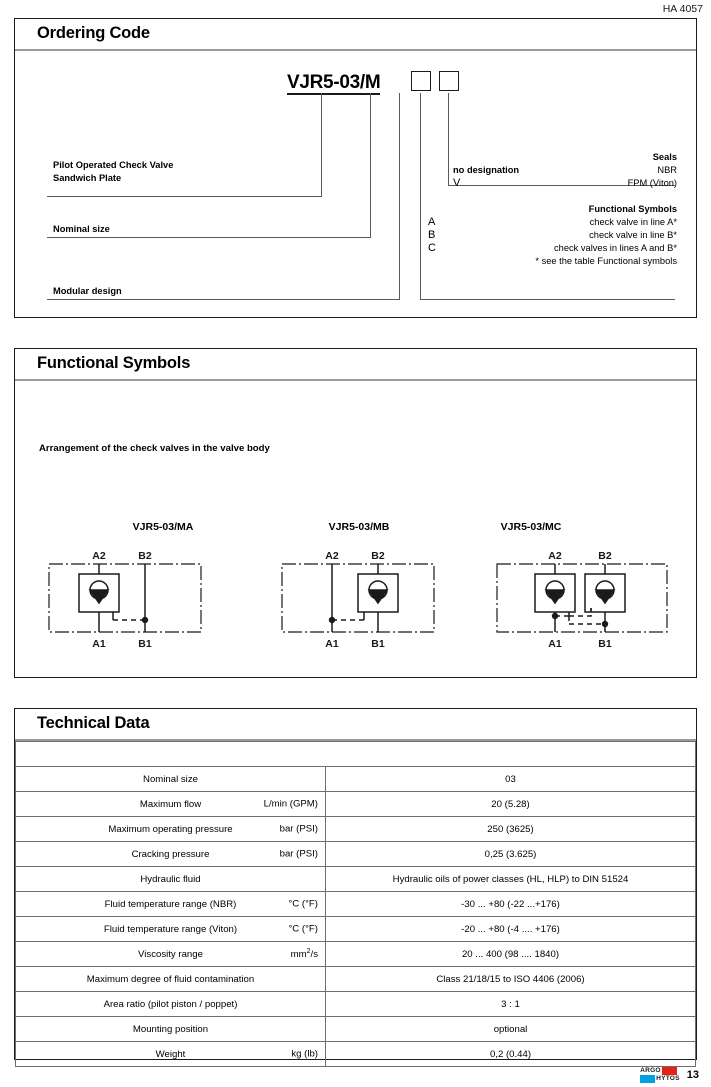 The image size is (711, 1087). I want to click on argo-hytos-logo: ARGO HYTOS, so click(660, 1075).